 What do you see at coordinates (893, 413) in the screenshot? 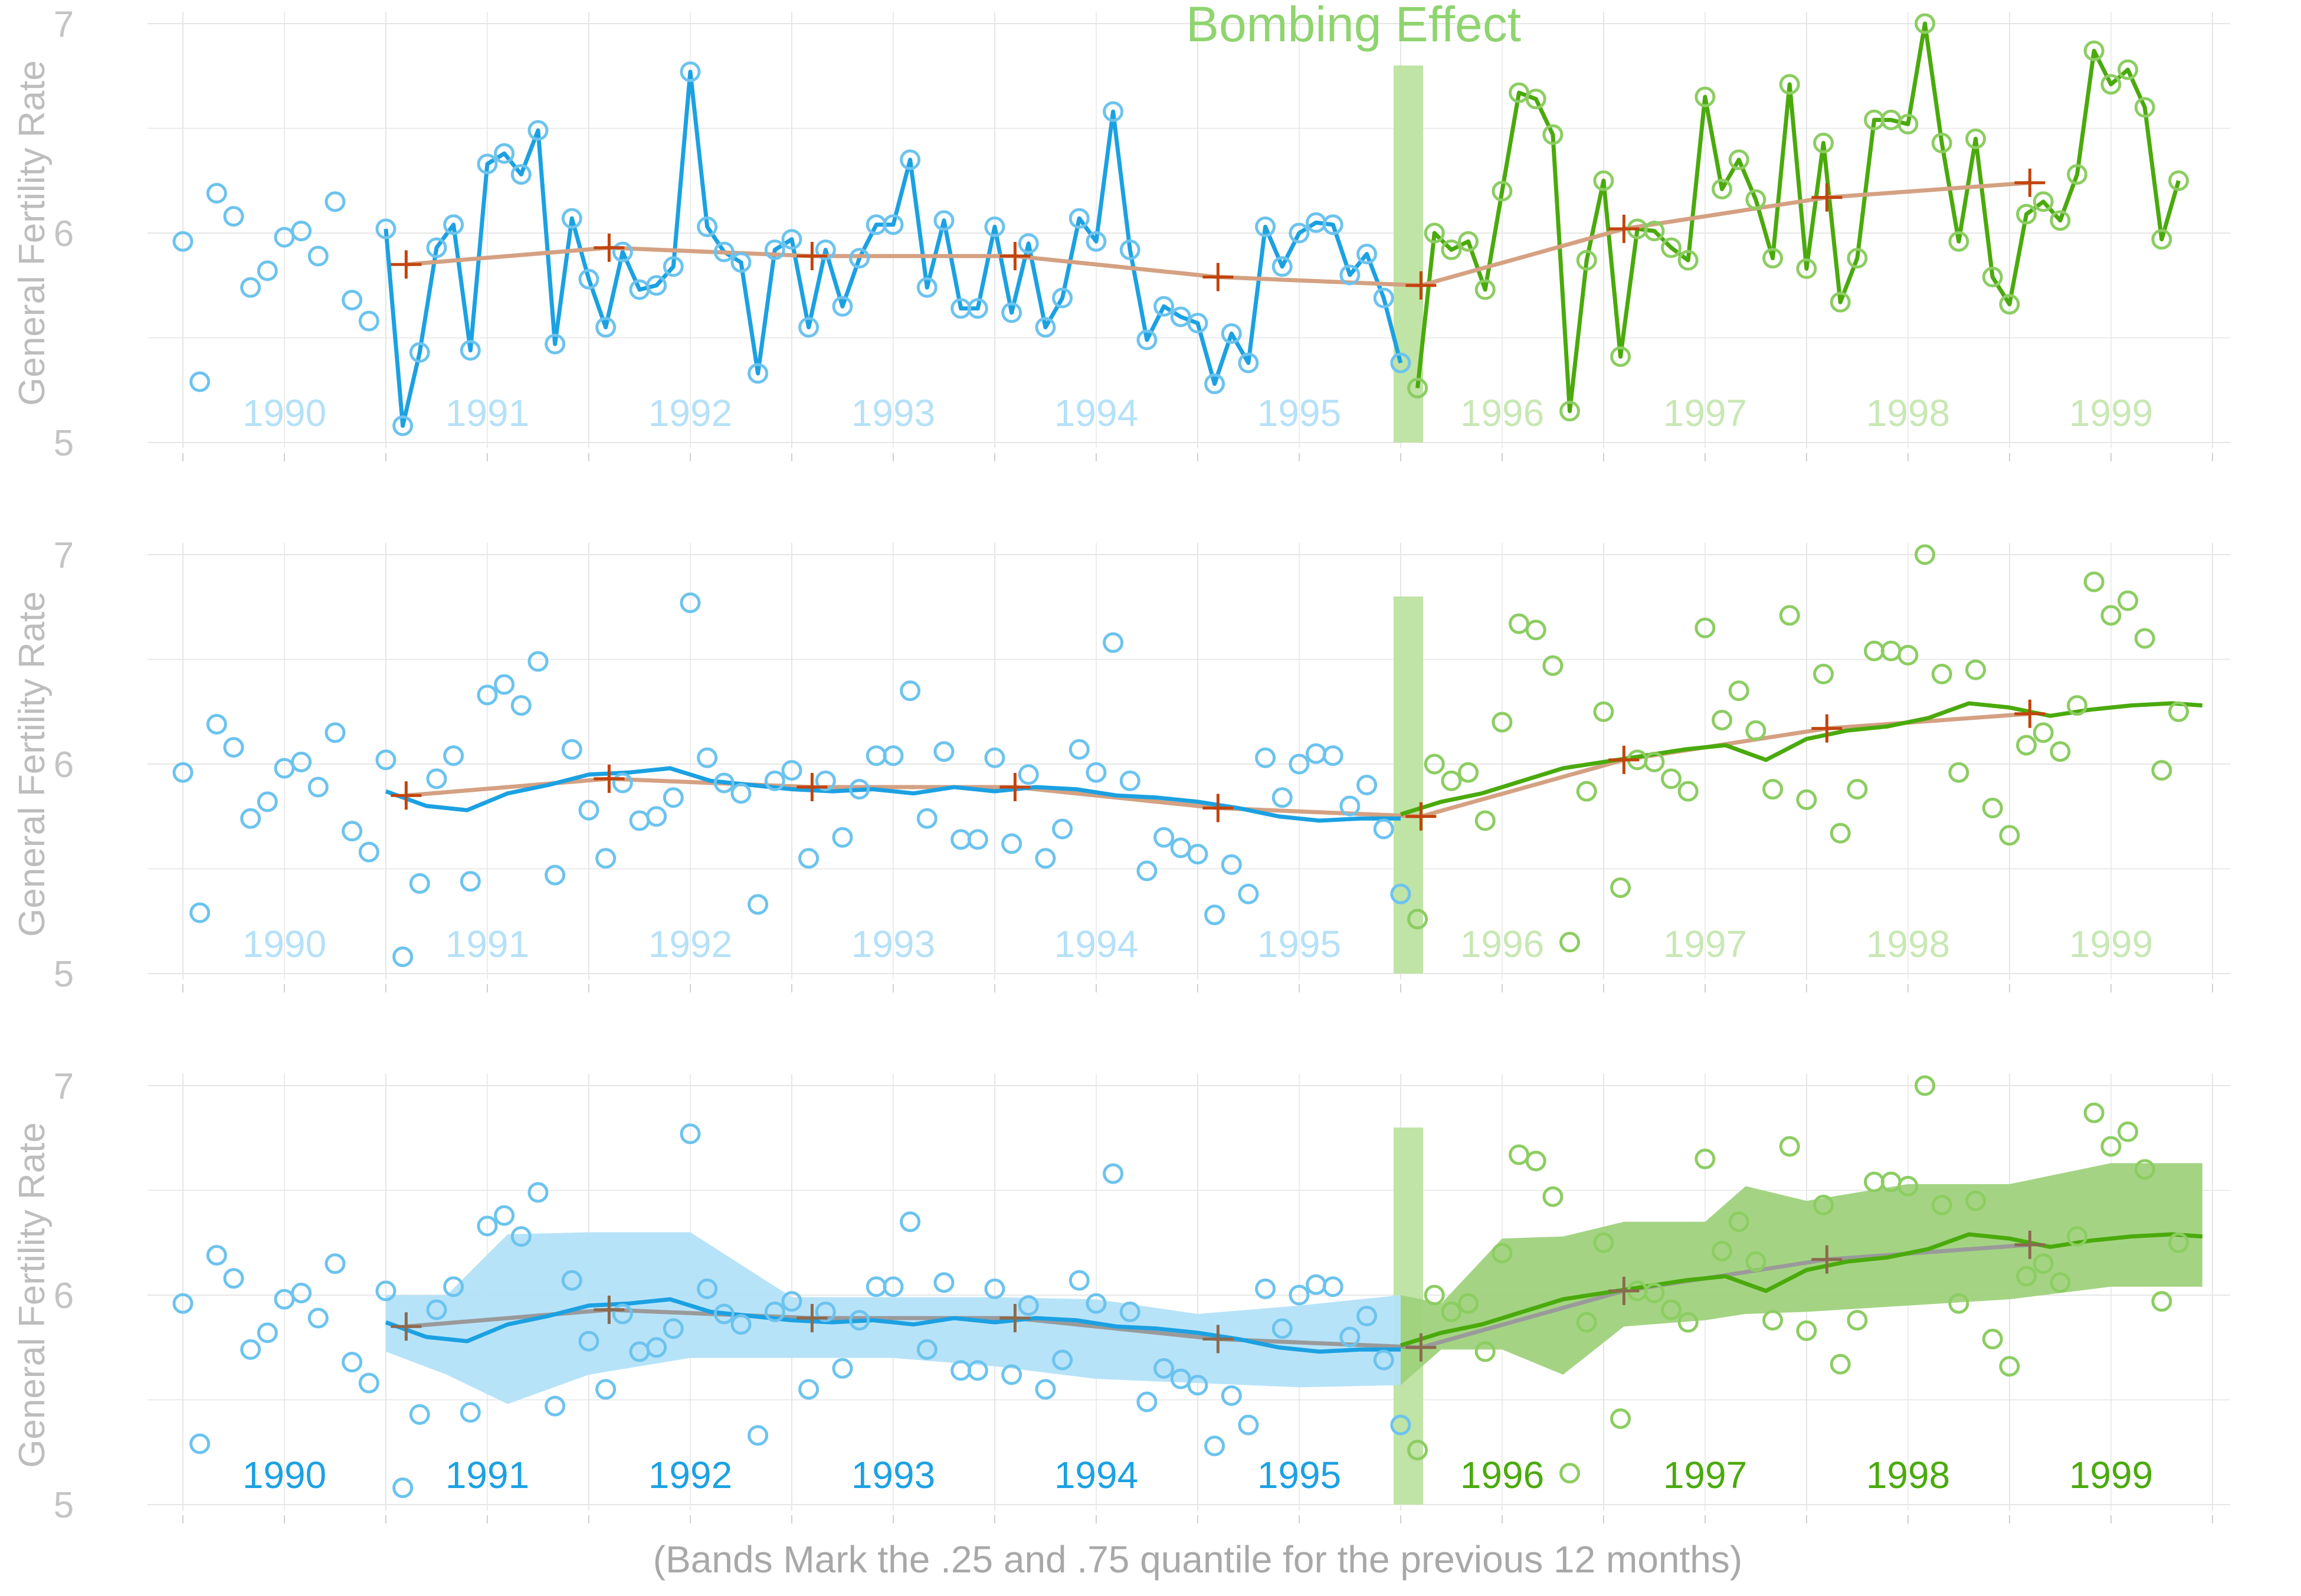
I see `year-label: 1993` at bounding box center [893, 413].